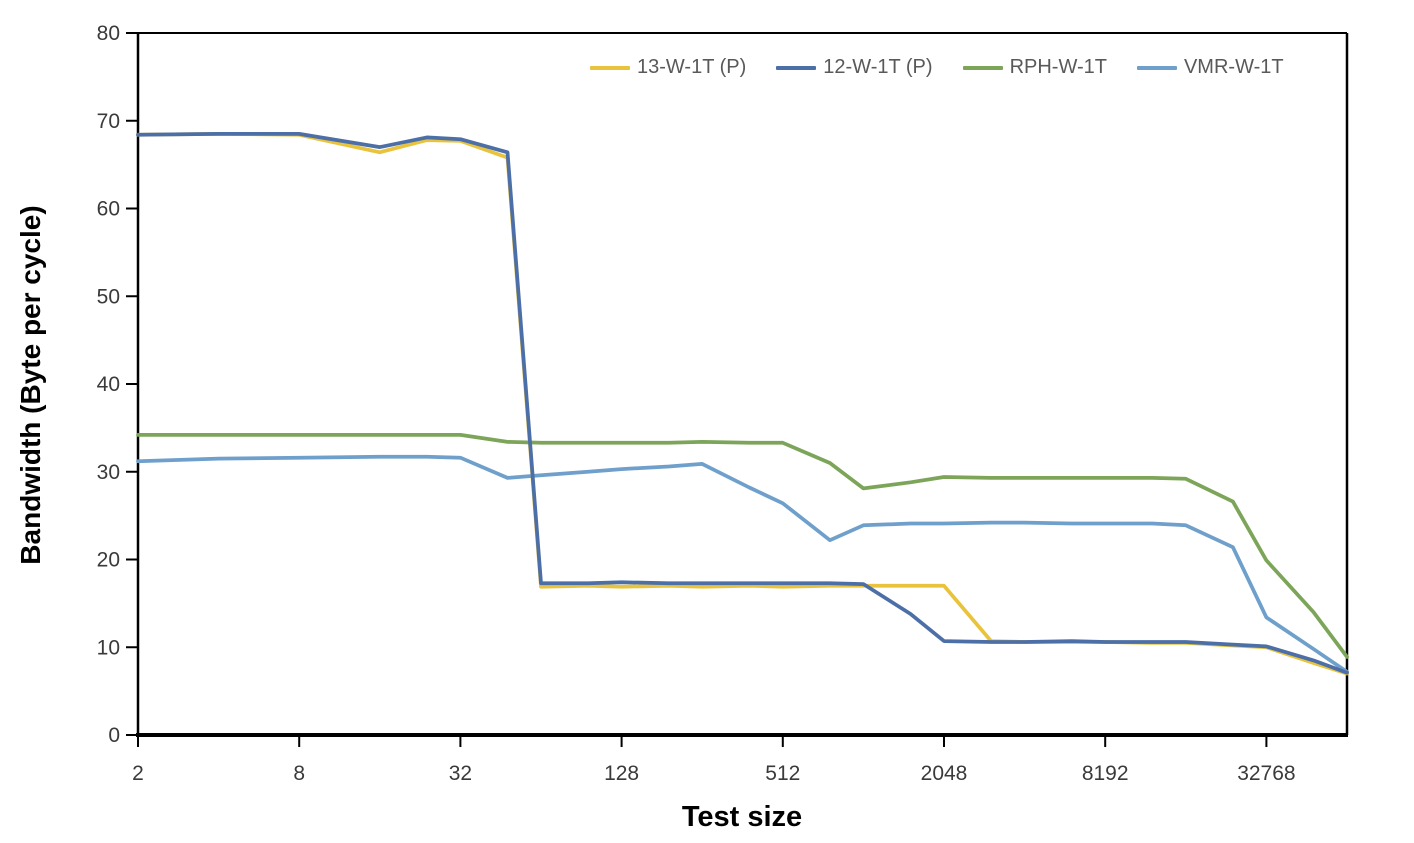  I want to click on y-tick-label: 60, so click(108, 209).